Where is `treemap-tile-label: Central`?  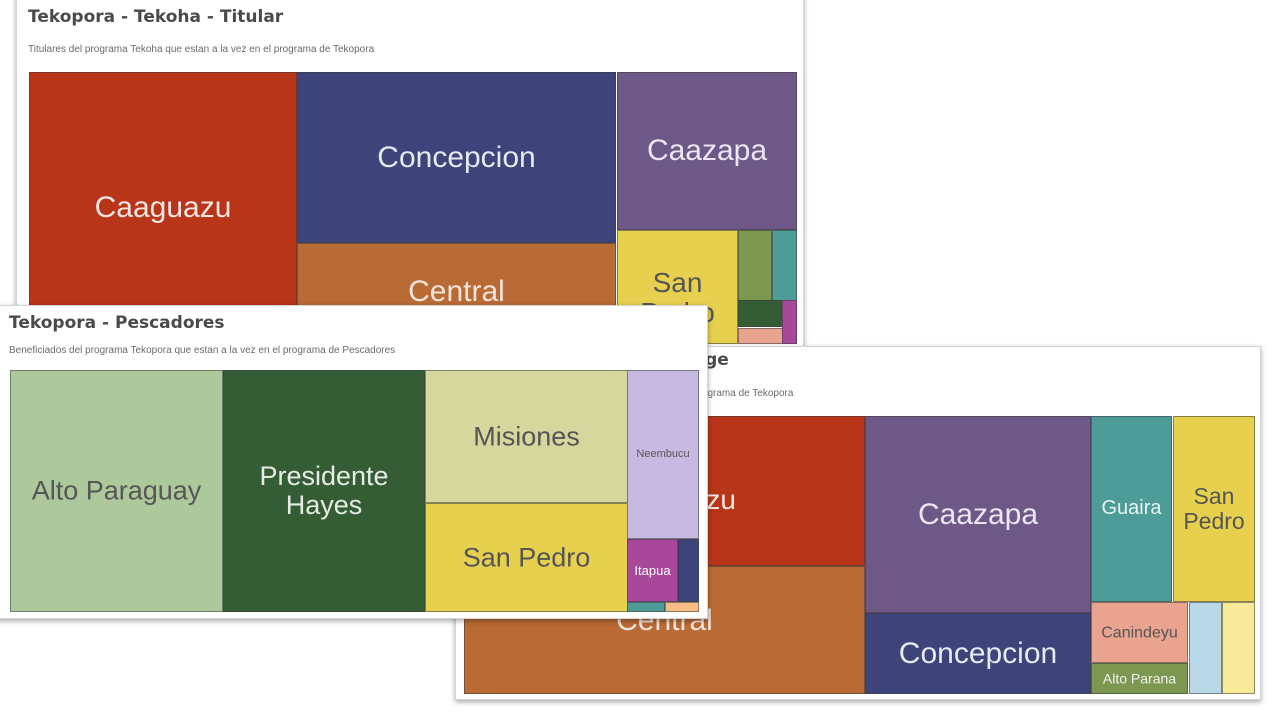 treemap-tile-label: Central is located at coordinates (456, 291).